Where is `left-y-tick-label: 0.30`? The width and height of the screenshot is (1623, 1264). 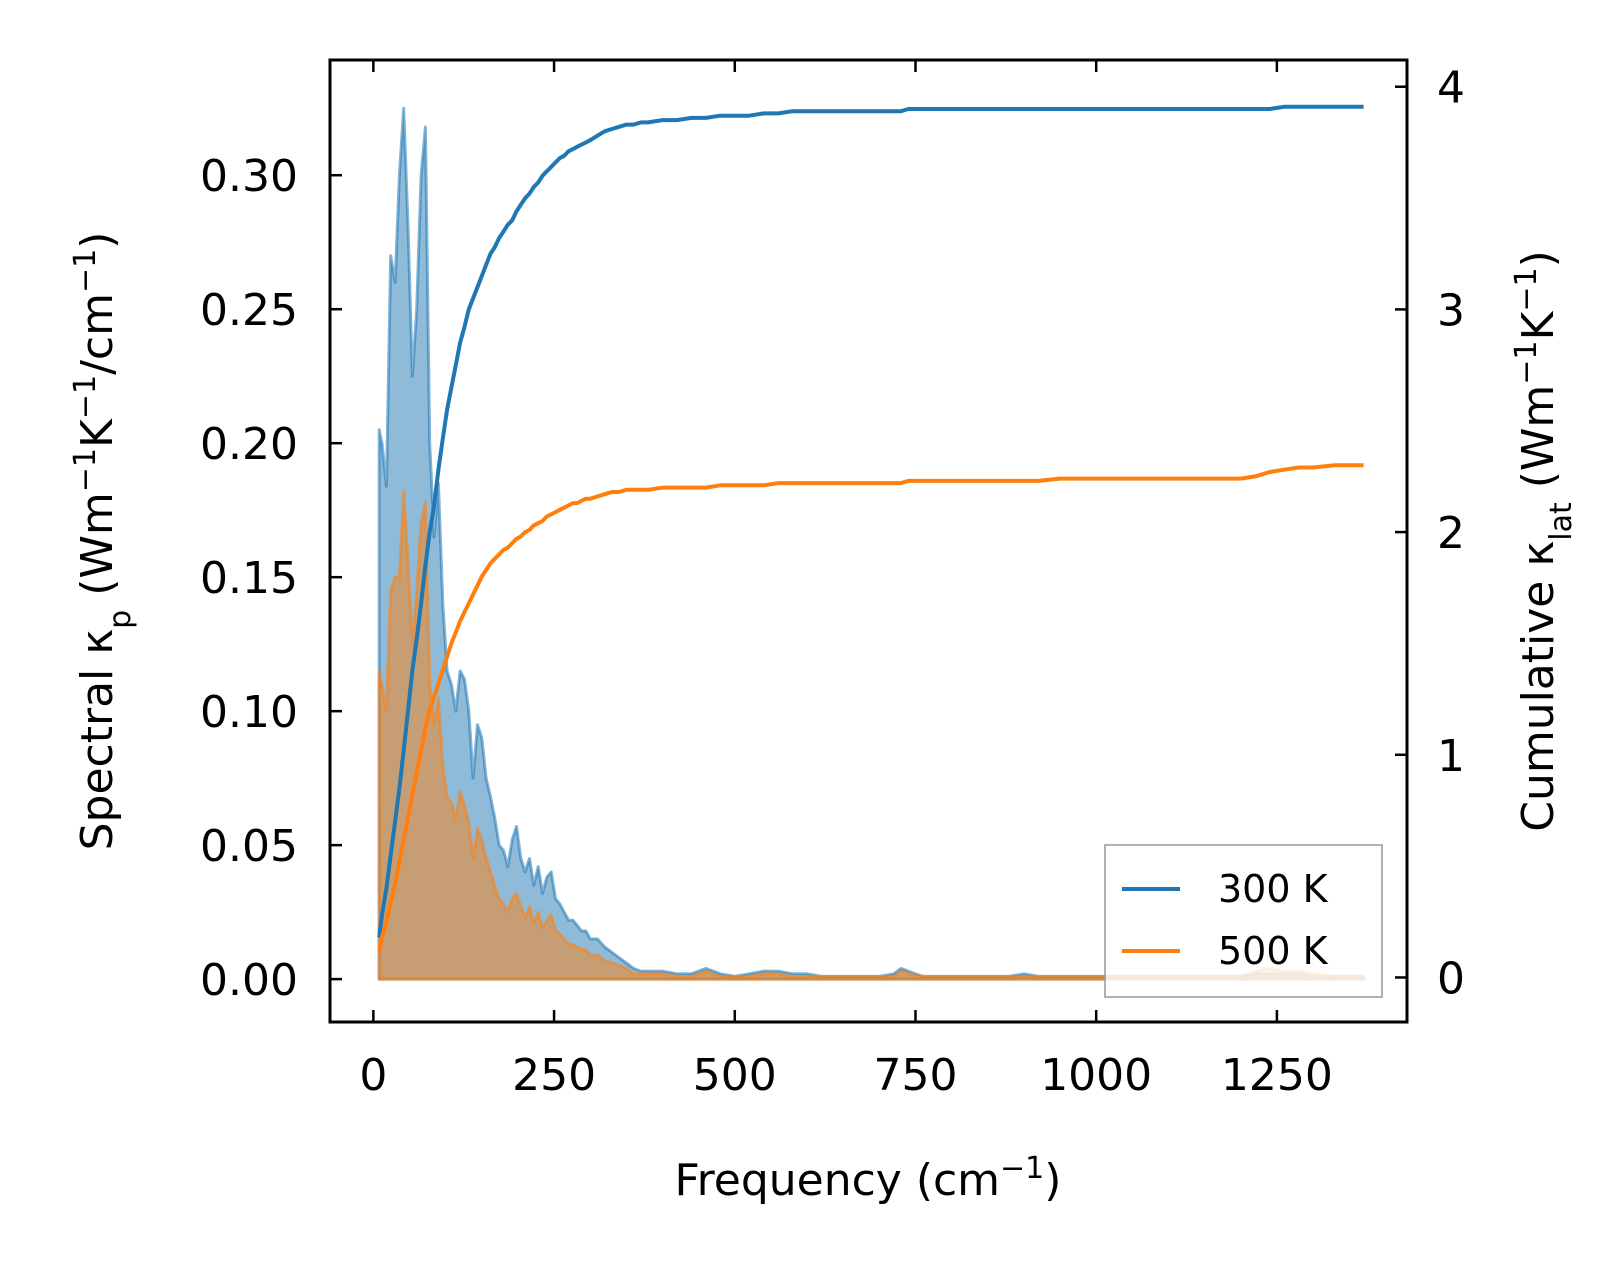
left-y-tick-label: 0.30 is located at coordinates (249, 176).